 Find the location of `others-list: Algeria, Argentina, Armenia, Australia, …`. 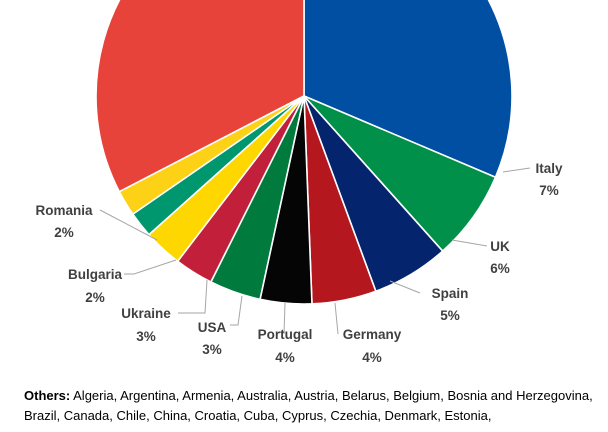

others-list: Algeria, Argentina, Armenia, Australia, … is located at coordinates (308, 405).